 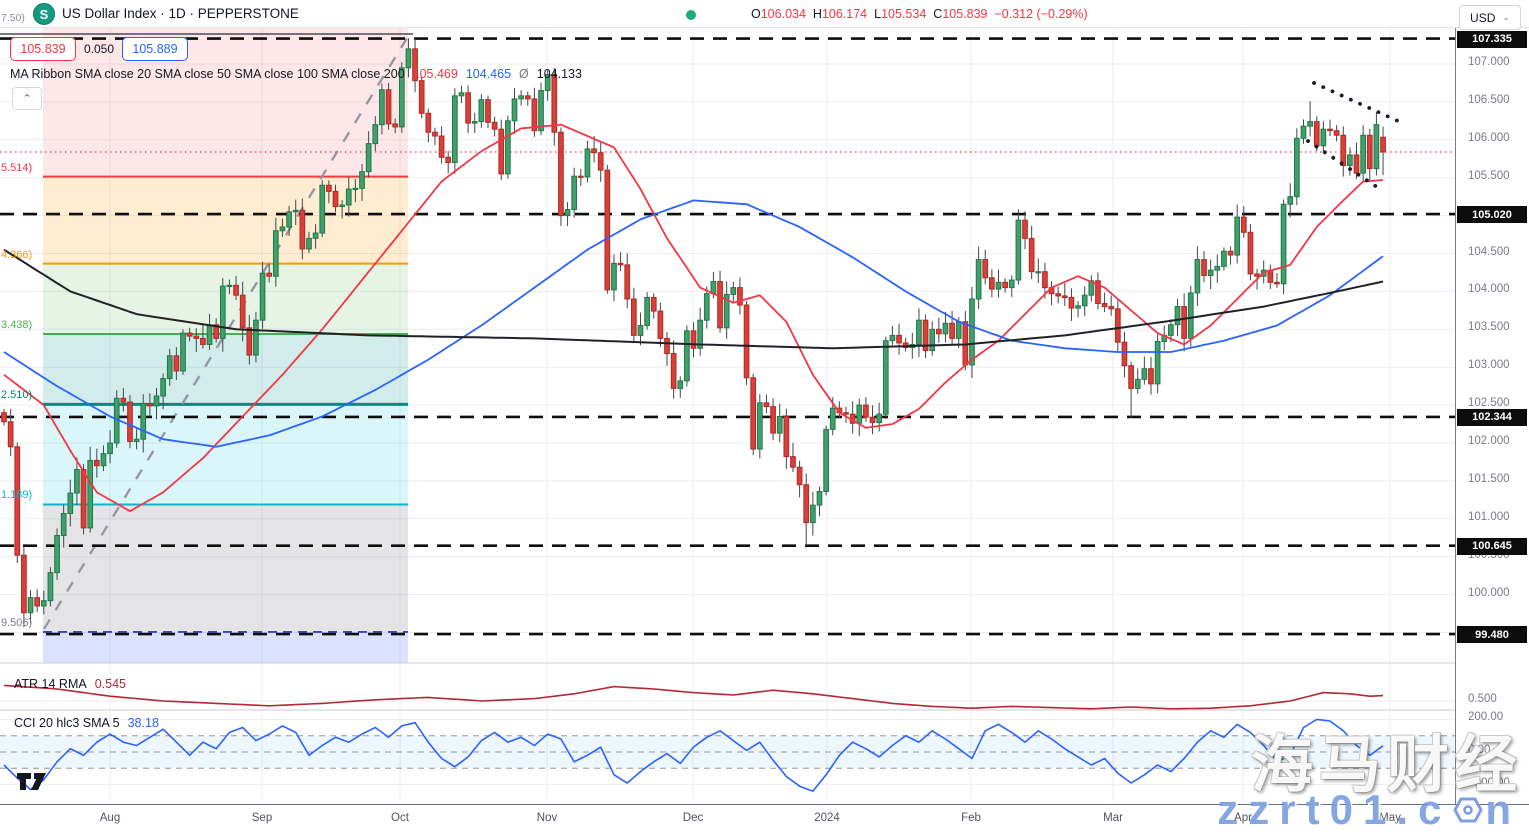 What do you see at coordinates (262, 818) in the screenshot?
I see `time-tick: Sep` at bounding box center [262, 818].